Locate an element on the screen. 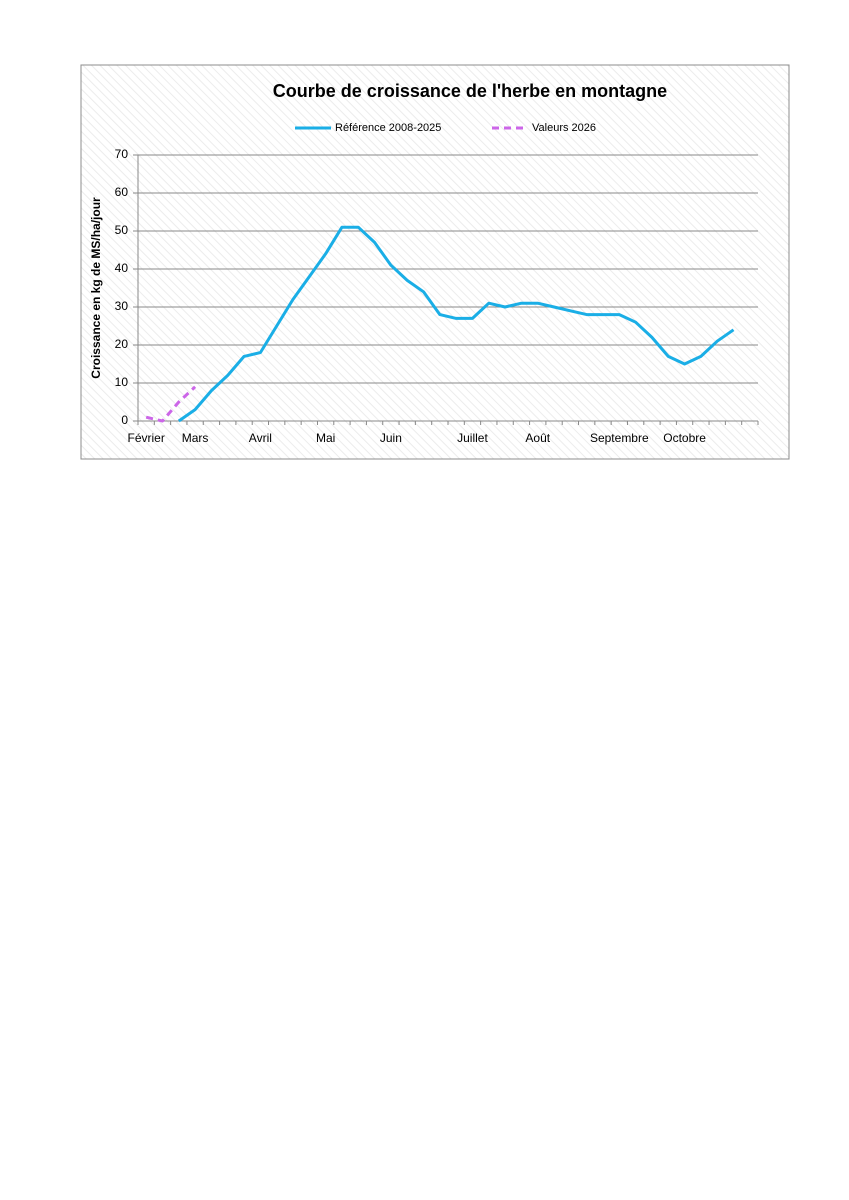 The width and height of the screenshot is (849, 1200). y-axis-label: Croissance en kg de MS/ha/jour is located at coordinates (96, 288).